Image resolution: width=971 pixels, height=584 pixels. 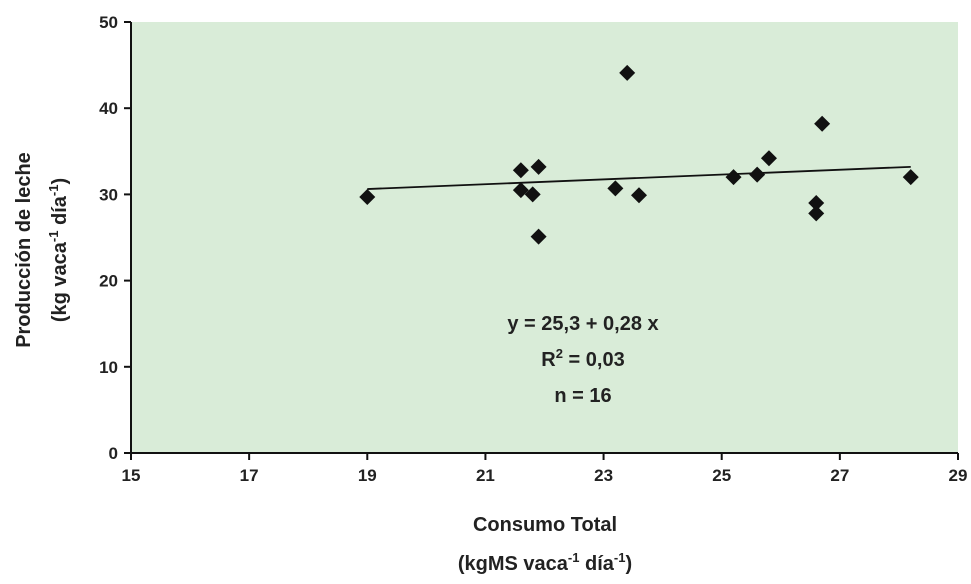 I want to click on x-tick-label: 17, so click(x=249, y=475).